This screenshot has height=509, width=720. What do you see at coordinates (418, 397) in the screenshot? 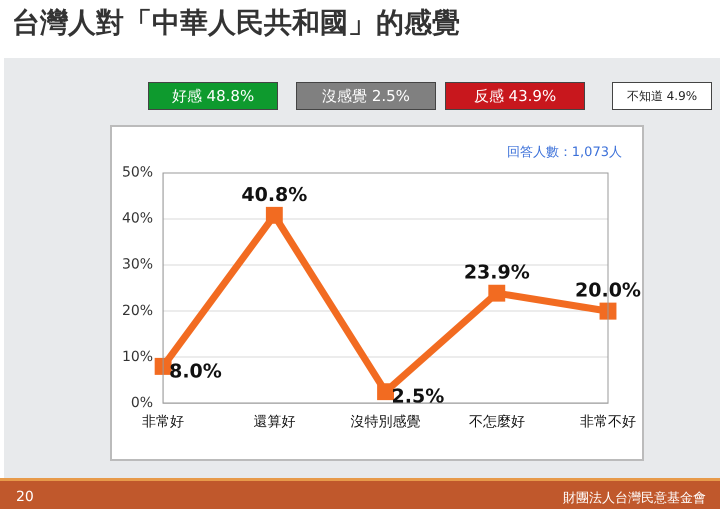
I see `data-label: 2.5%` at bounding box center [418, 397].